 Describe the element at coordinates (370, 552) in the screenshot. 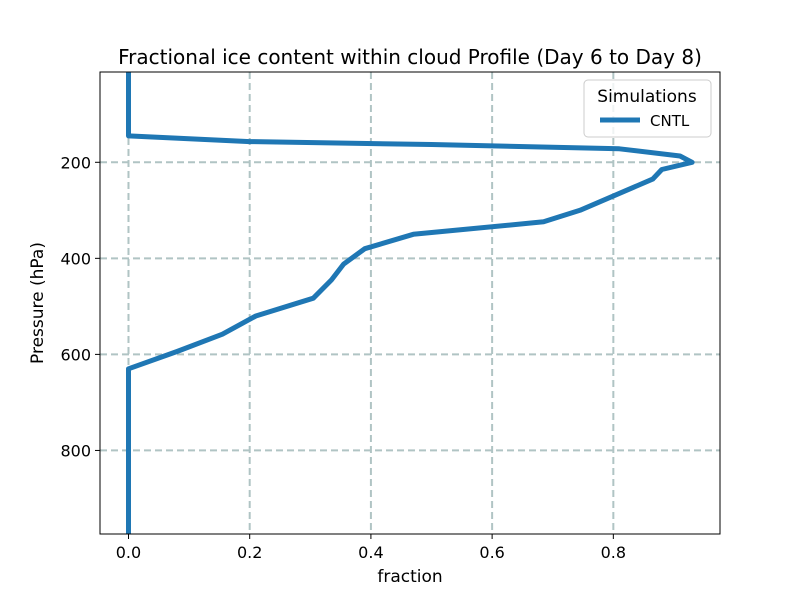

I see `x-tick-label: 0.4` at that location.